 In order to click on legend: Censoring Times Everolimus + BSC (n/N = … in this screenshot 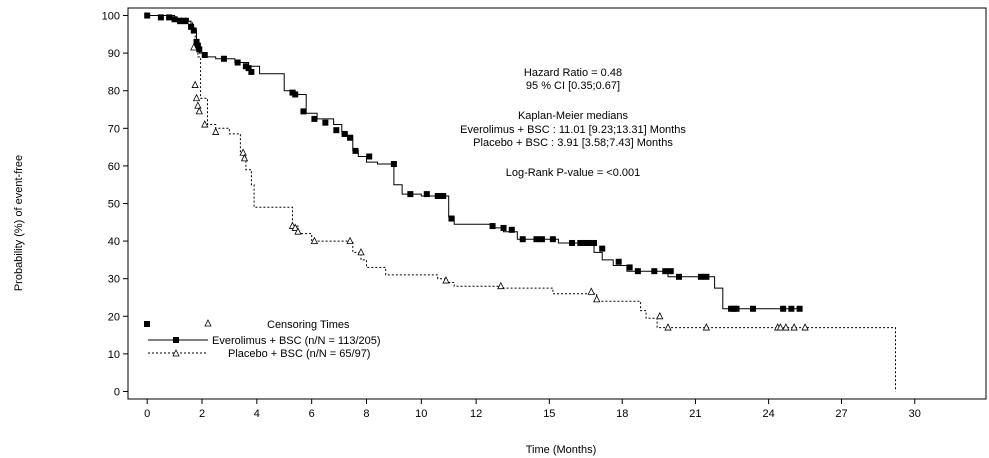, I will do `click(262, 339)`.